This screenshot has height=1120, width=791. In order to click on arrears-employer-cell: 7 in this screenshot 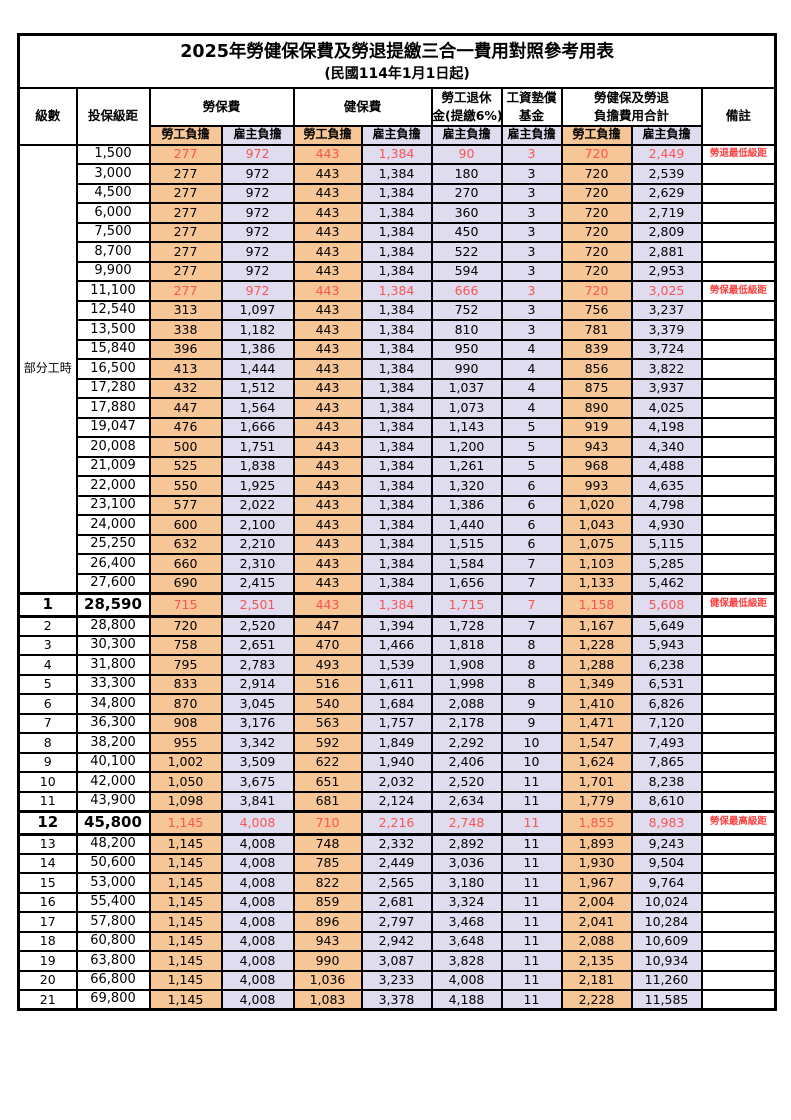, I will do `click(531, 564)`.